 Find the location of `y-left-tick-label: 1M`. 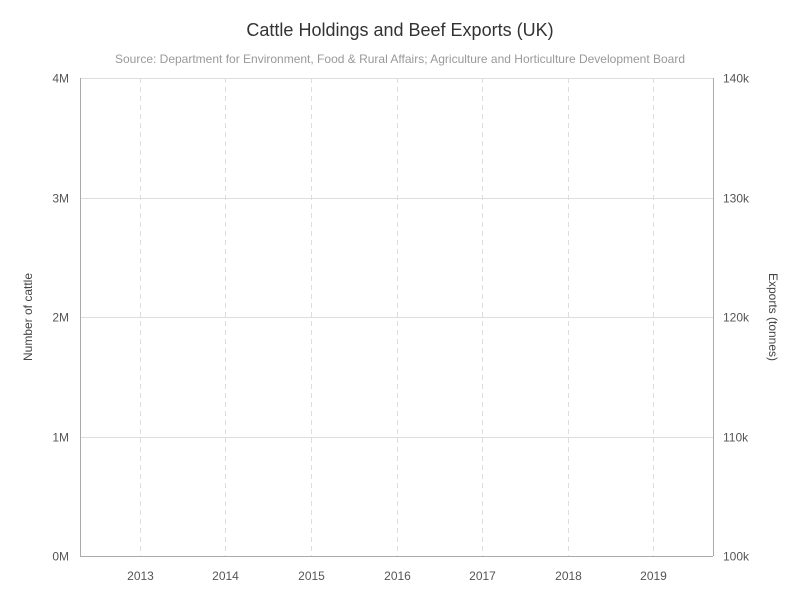

y-left-tick-label: 1M is located at coordinates (60, 438).